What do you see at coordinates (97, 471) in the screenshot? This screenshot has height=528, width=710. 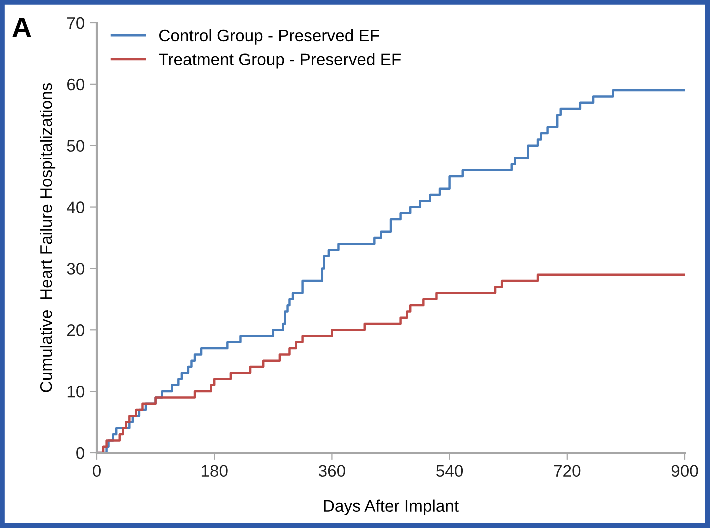 I see `x-tick-label: 0` at bounding box center [97, 471].